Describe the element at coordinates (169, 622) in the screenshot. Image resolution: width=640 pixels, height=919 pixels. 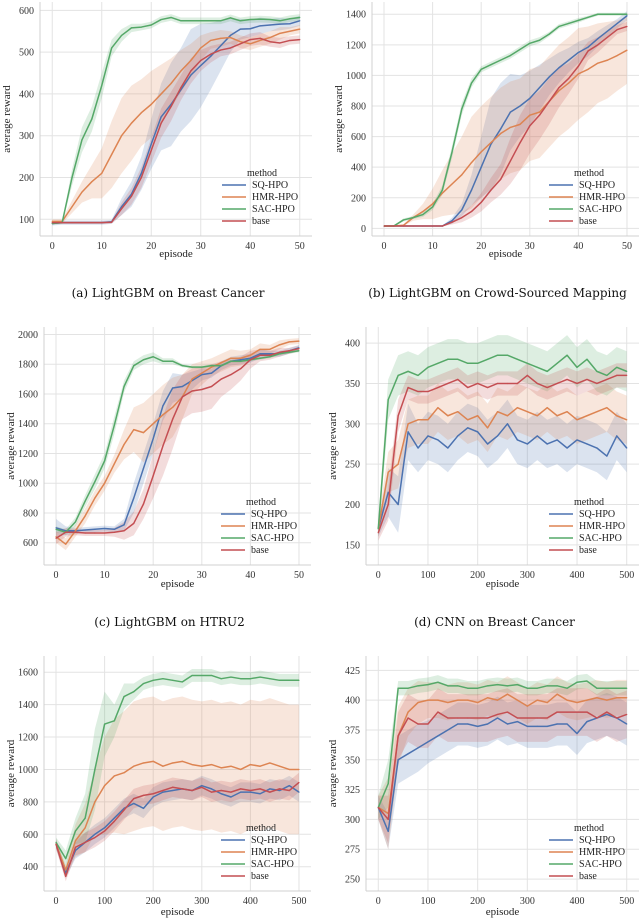
I see `subplot-caption: (c) LightGBM on HTRU2` at that location.